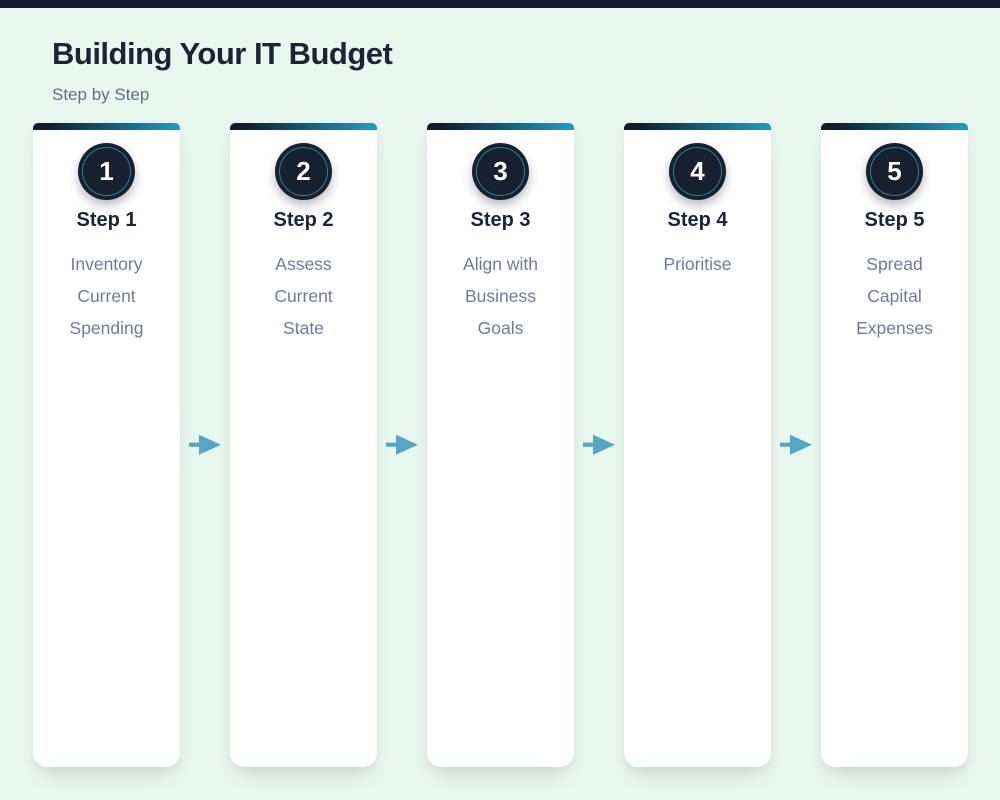 The height and width of the screenshot is (800, 1000). Describe the element at coordinates (303, 219) in the screenshot. I see `step-label: Step 2` at that location.